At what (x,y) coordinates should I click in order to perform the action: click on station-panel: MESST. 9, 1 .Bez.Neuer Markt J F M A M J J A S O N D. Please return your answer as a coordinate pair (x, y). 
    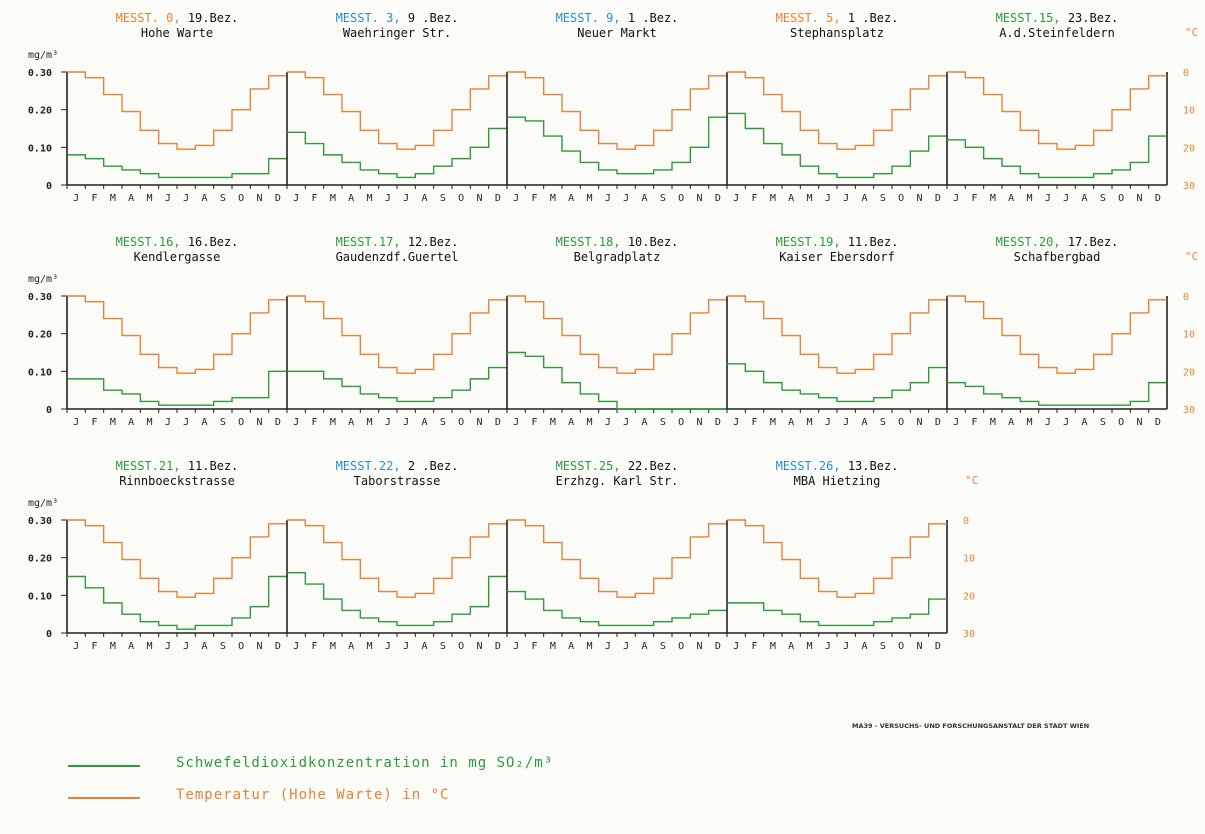
    Looking at the image, I should click on (616, 107).